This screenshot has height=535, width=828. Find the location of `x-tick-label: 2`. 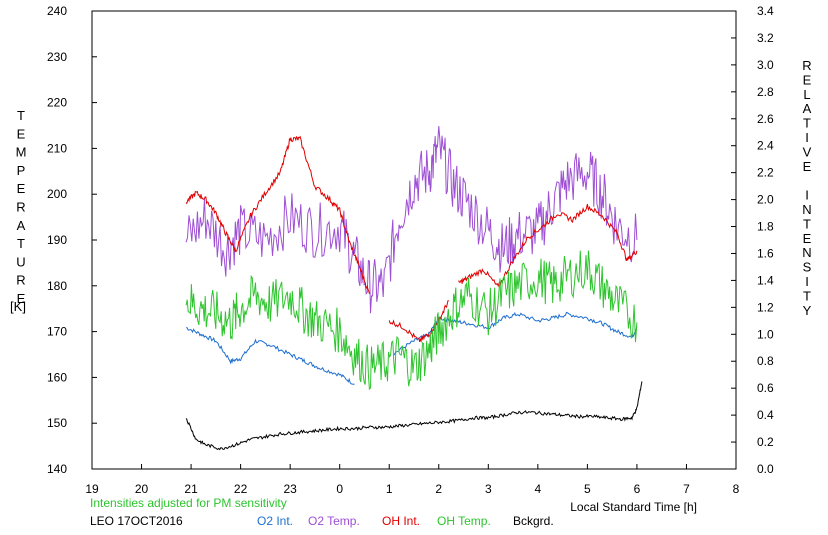

x-tick-label: 2 is located at coordinates (438, 489).